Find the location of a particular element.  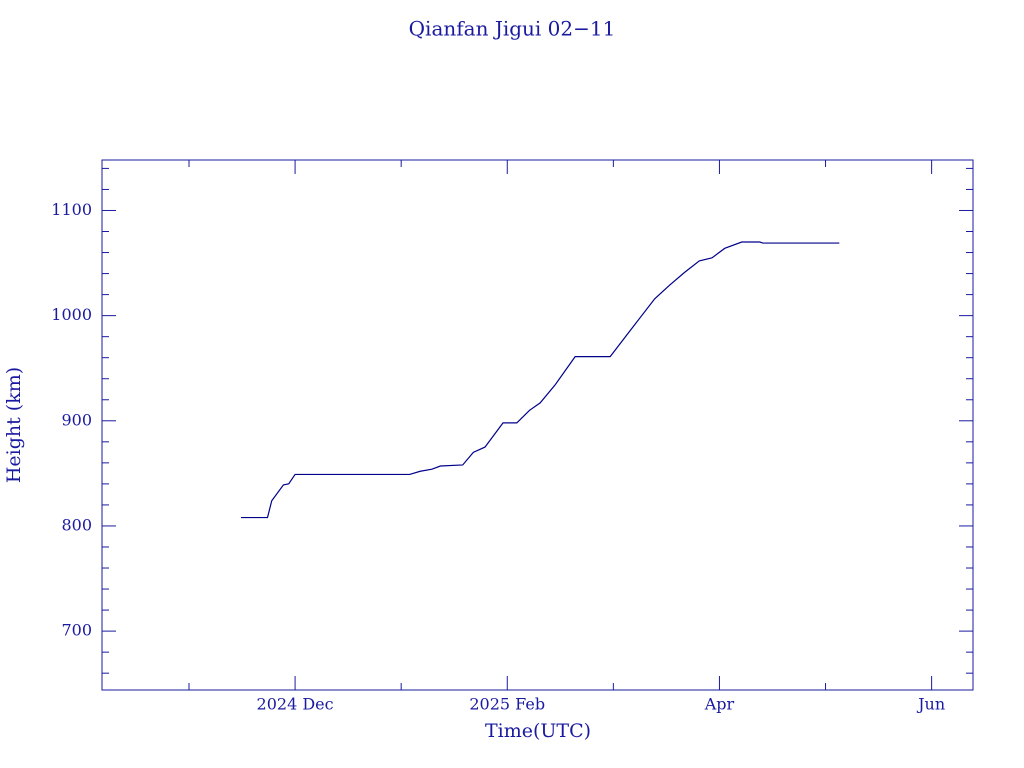

y-tick-label: 1000 is located at coordinates (71, 314).